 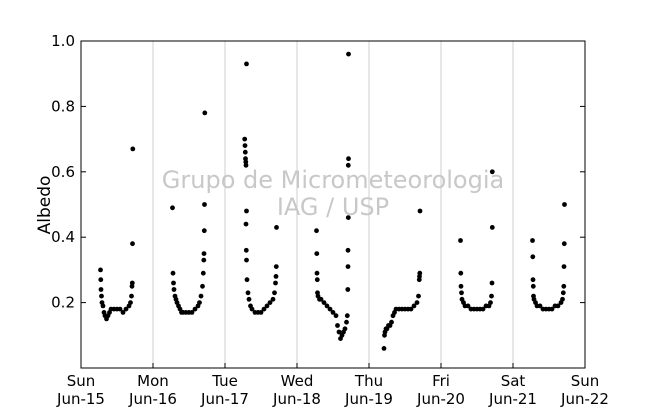 I want to click on y-tick-label: 0.2, so click(x=63, y=303).